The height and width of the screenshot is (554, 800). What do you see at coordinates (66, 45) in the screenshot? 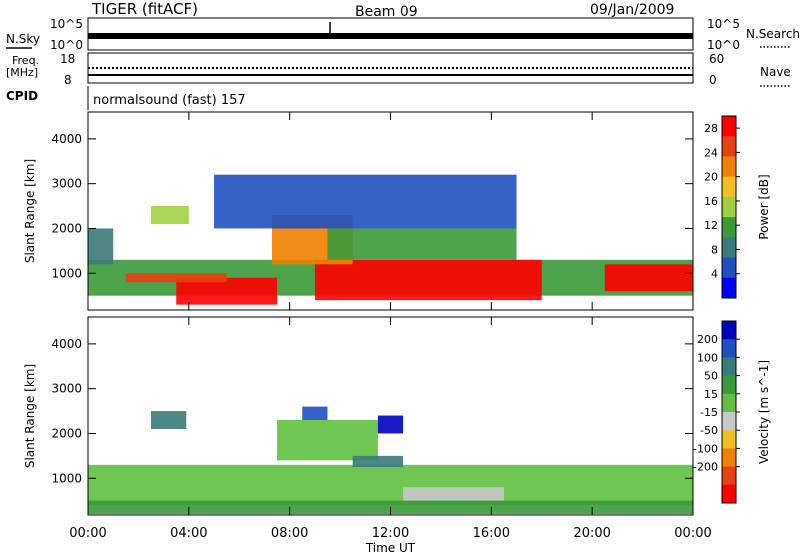
I see `nsky-tick-bottom: 10^0` at bounding box center [66, 45].